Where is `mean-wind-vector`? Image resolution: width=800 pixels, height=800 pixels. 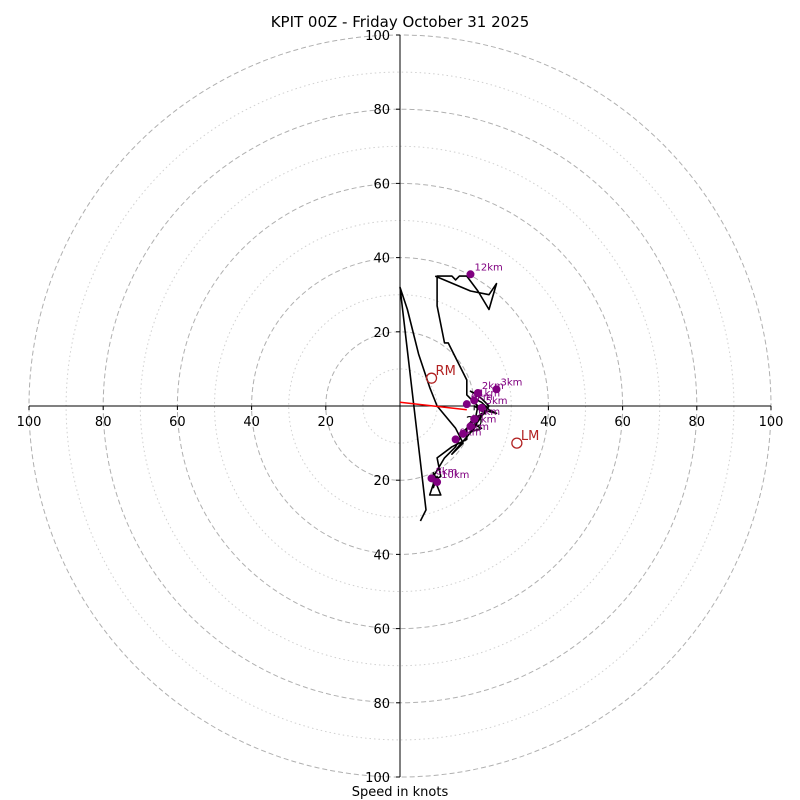
mean-wind-vector is located at coordinates (433, 406).